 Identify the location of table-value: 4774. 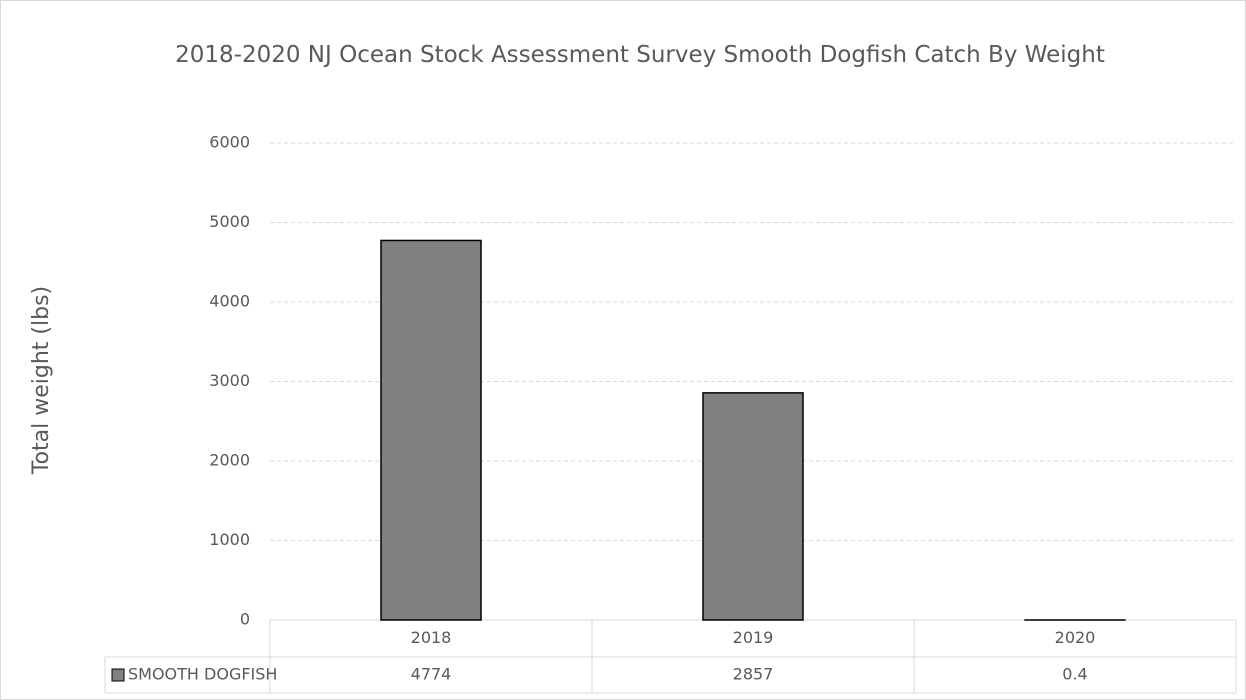
(431, 674).